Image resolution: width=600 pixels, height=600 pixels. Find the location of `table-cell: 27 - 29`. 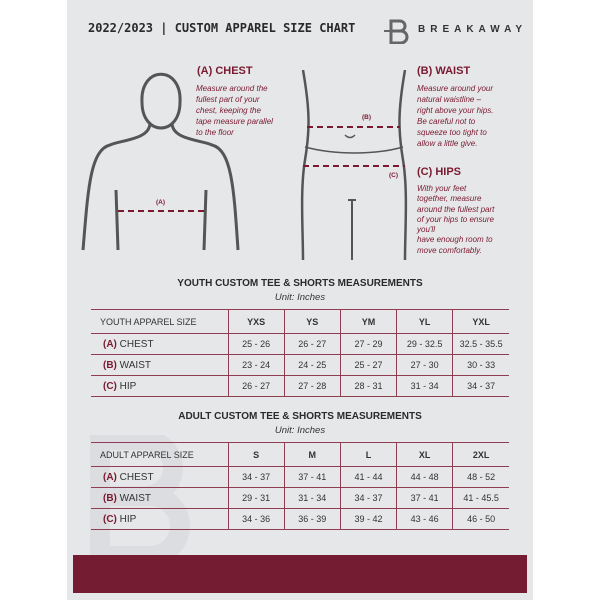

table-cell: 27 - 29 is located at coordinates (368, 344).